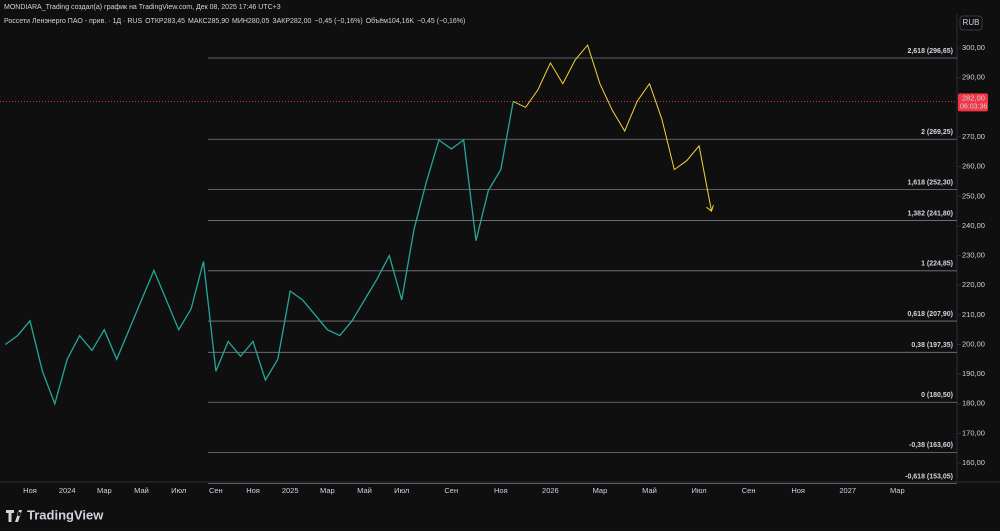 This screenshot has height=531, width=1000. What do you see at coordinates (973, 373) in the screenshot?
I see `y-tick-label: 190,00` at bounding box center [973, 373].